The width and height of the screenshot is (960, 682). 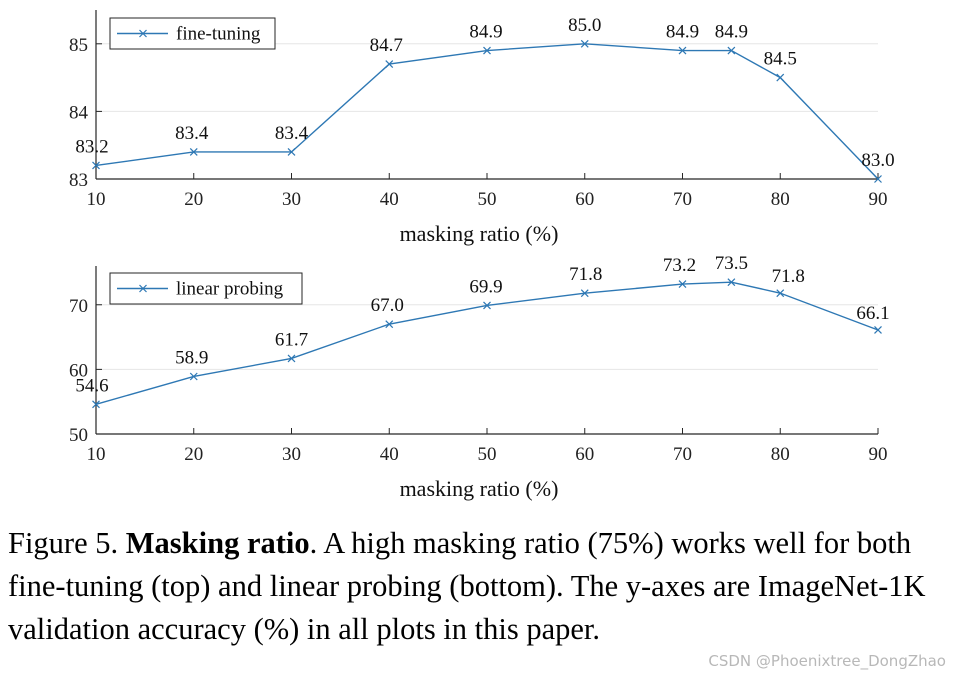 I want to click on watermark: CSDN @Phoenixtree_DongZhao, so click(x=827, y=661).